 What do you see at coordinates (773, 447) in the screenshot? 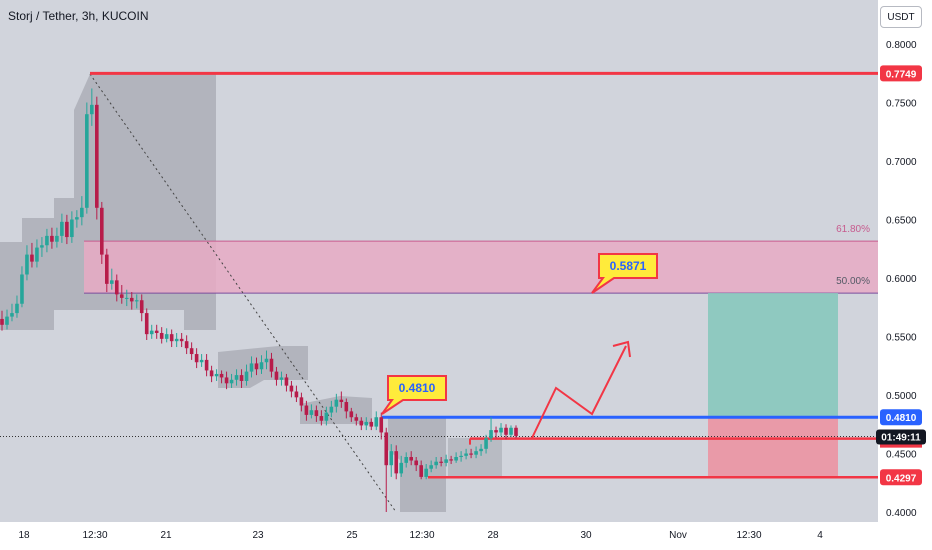
I see `stop-zone` at bounding box center [773, 447].